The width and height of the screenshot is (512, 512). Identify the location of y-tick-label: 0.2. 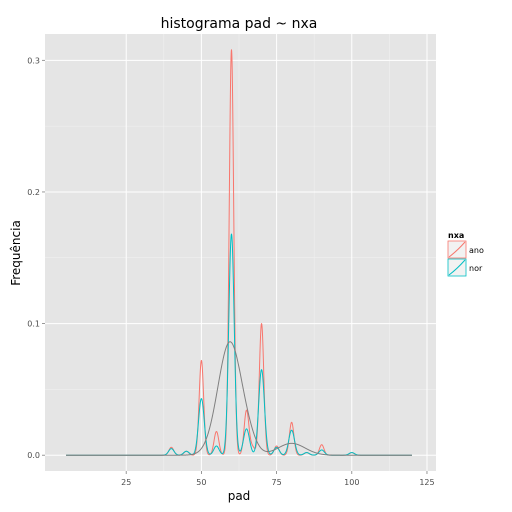
(33, 192).